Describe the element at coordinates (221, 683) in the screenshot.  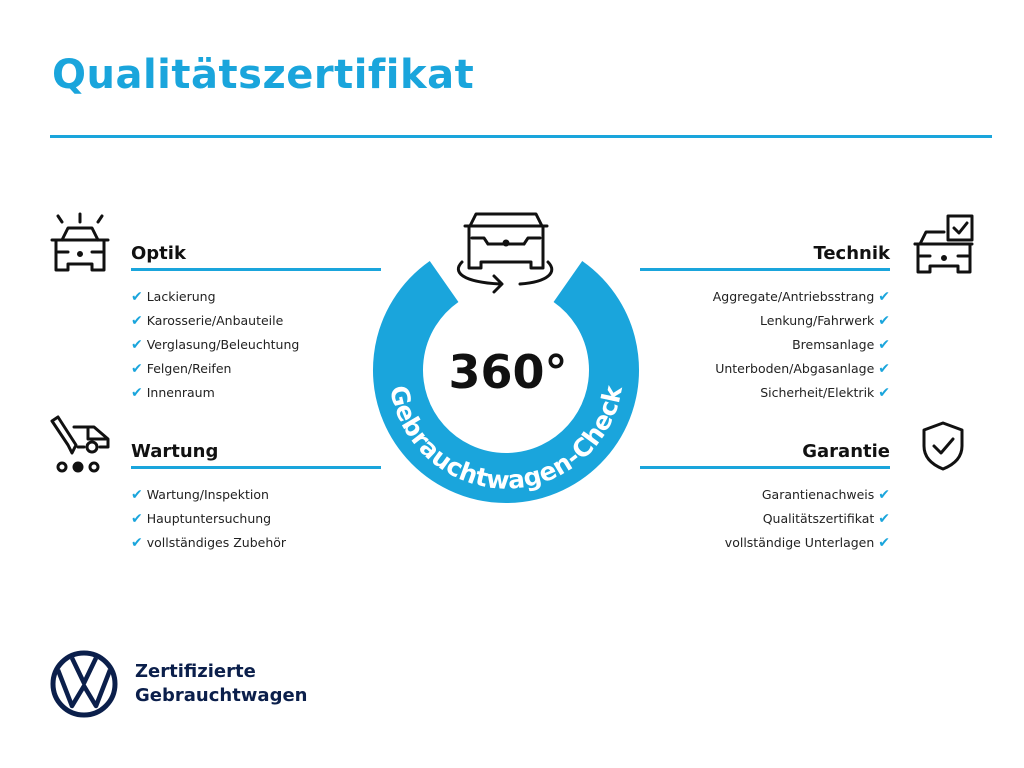
I see `footer-brand-text: Zertifizierte Gebrauchtwagen` at that location.